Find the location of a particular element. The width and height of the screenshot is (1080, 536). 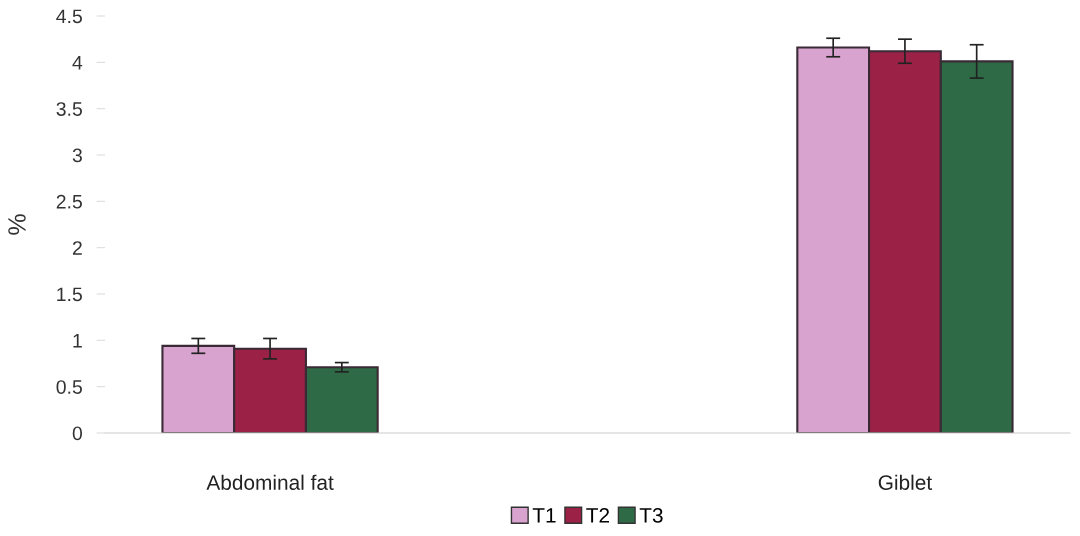

y-tick-label: 3 is located at coordinates (77, 155).